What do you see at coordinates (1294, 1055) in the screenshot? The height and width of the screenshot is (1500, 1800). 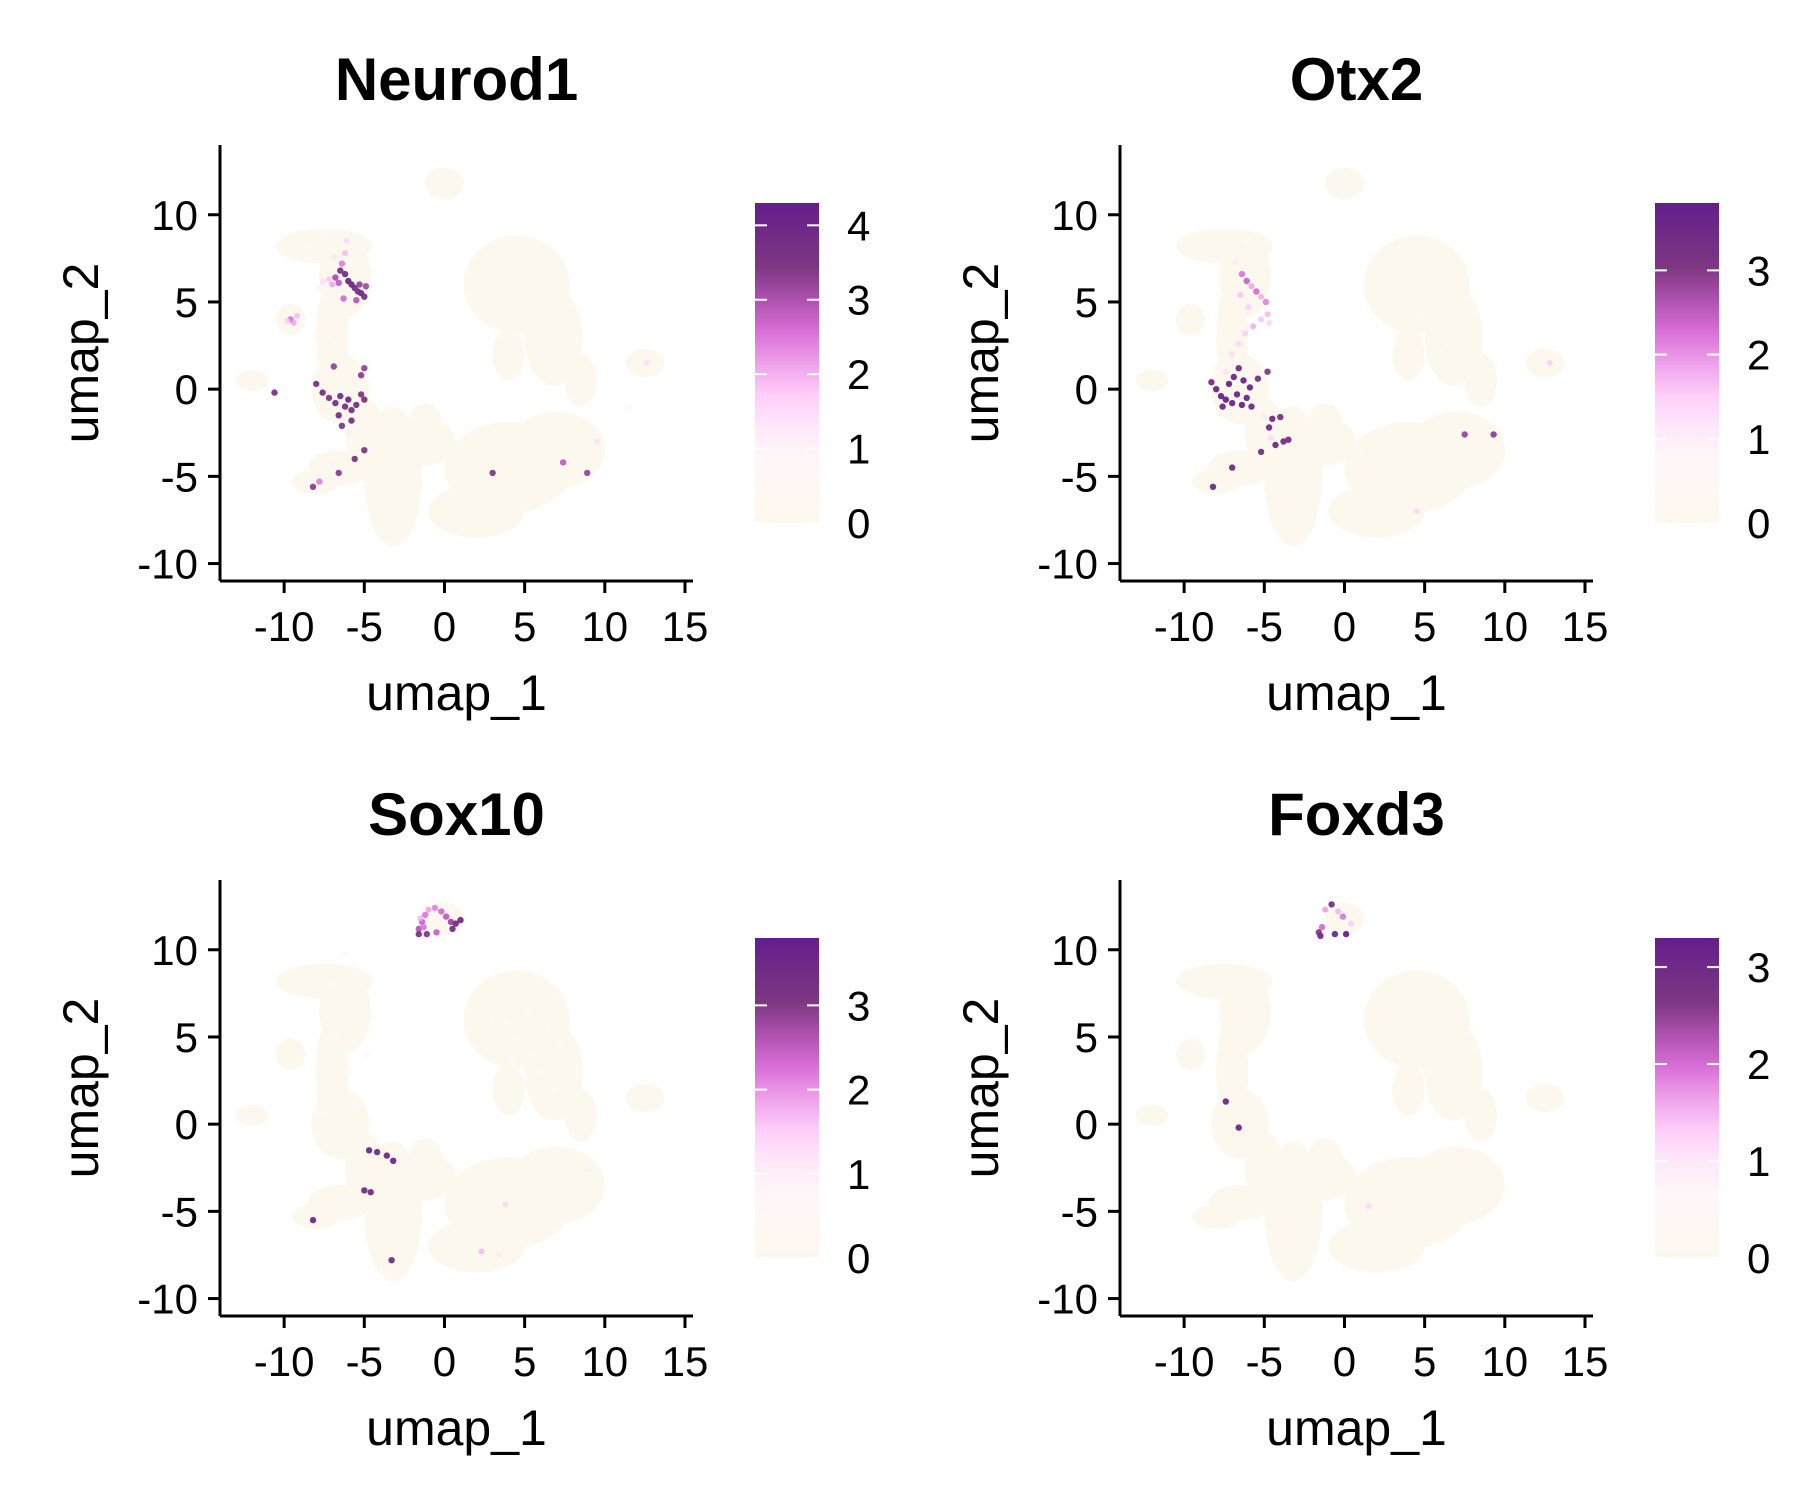 I see `expression-points` at bounding box center [1294, 1055].